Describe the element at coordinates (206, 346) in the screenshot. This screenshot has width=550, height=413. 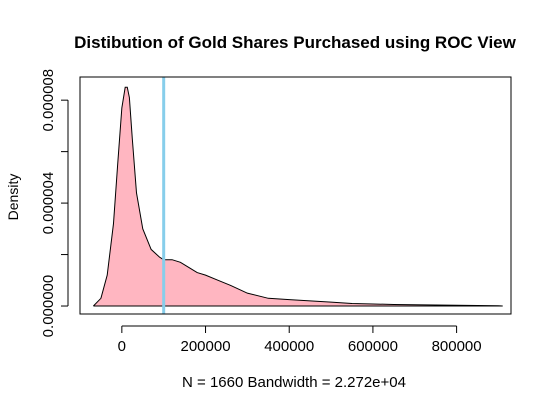
I see `x-tick-label-1: 200000` at that location.